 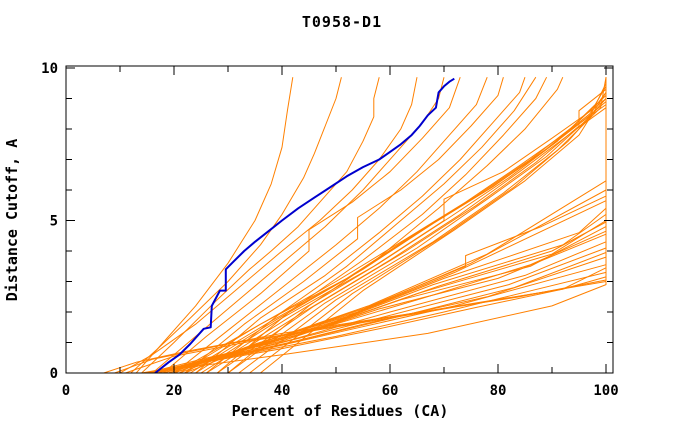 I want to click on x-tick-label: 20, so click(x=174, y=391).